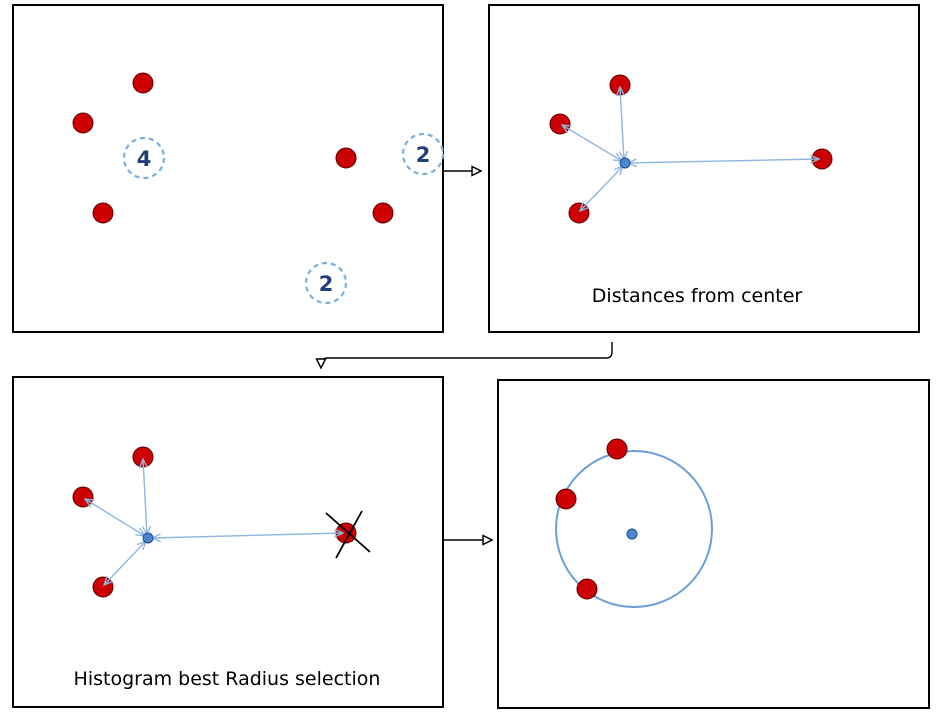 This screenshot has width=938, height=715. What do you see at coordinates (467, 355) in the screenshot?
I see `flow-arrow-down` at bounding box center [467, 355].